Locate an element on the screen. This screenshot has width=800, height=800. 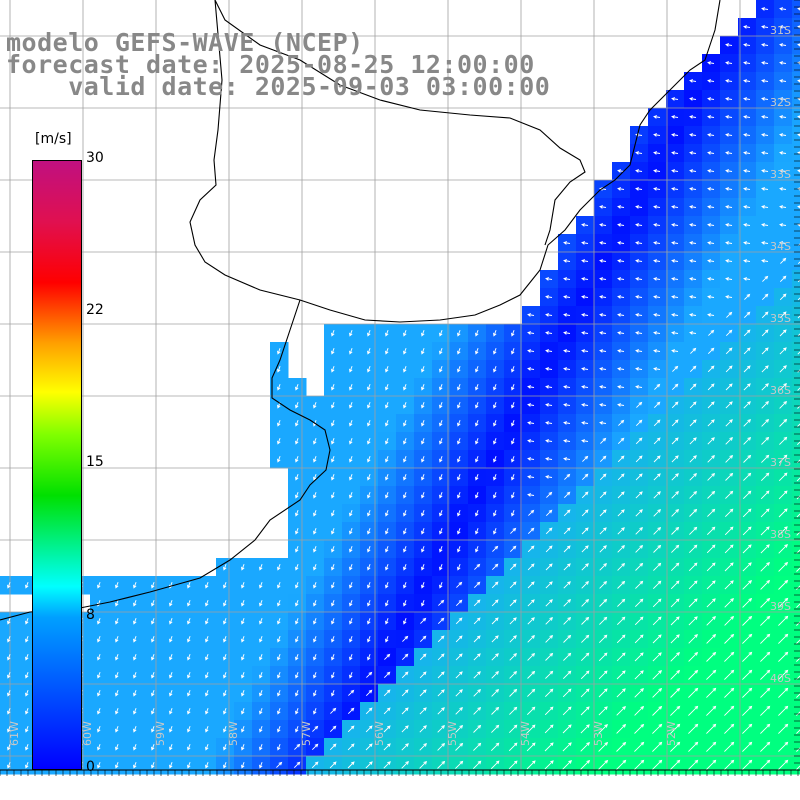
lat-label: 38S is located at coordinates (780, 534).